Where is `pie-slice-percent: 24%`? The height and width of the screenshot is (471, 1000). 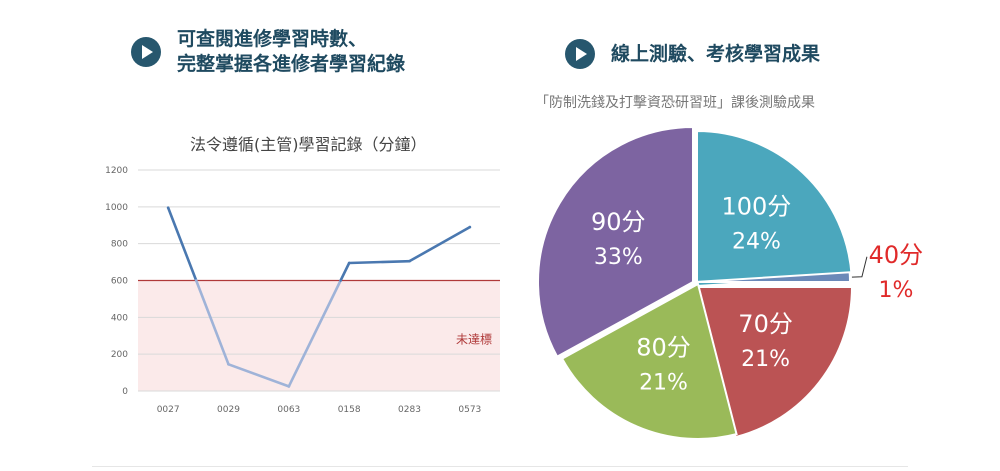
pie-slice-percent: 24% is located at coordinates (756, 242).